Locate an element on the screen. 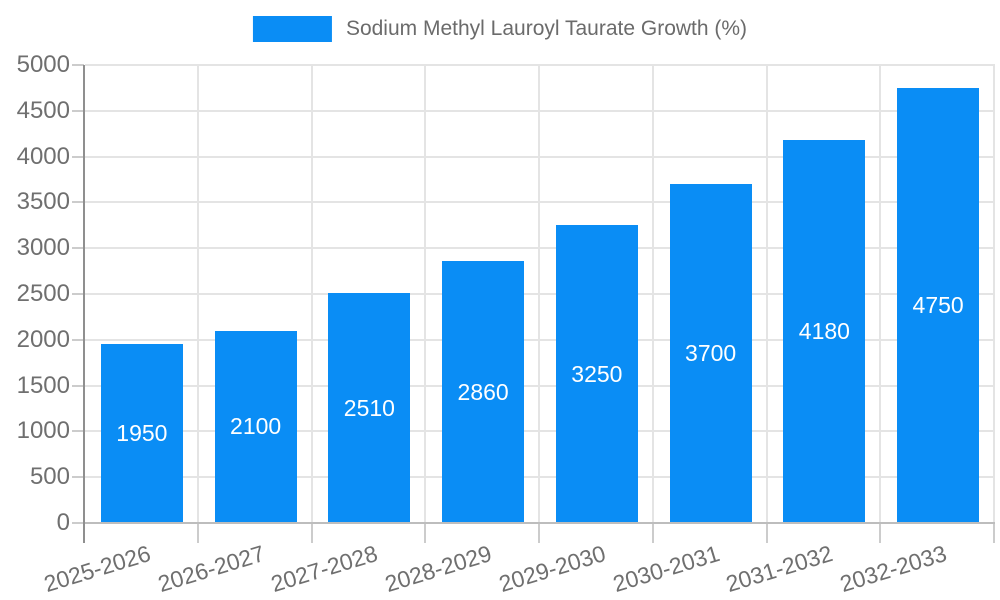  y-tick-label: 1500 is located at coordinates (43, 385).